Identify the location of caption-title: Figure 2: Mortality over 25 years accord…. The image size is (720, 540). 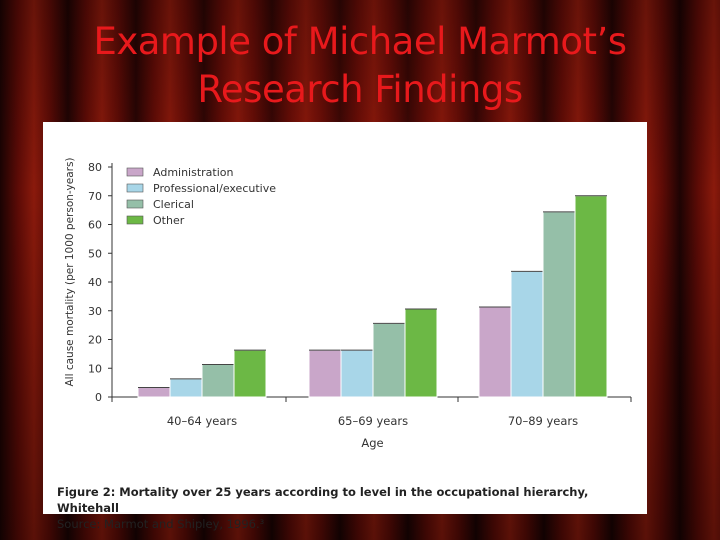
(323, 500).